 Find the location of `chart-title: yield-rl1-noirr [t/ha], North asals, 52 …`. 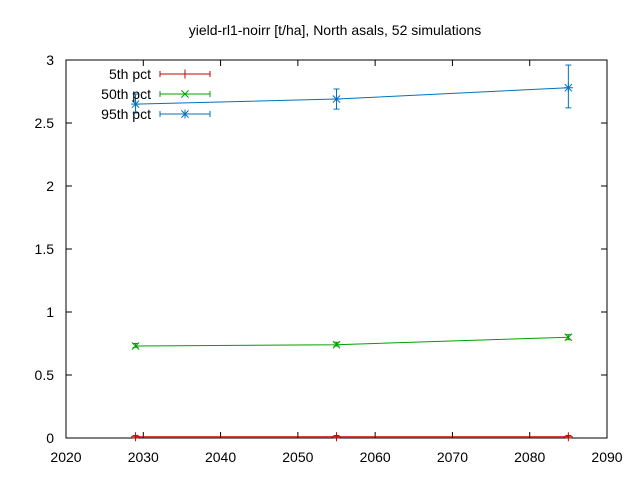

chart-title: yield-rl1-noirr [t/ha], North asals, 52 … is located at coordinates (335, 30).